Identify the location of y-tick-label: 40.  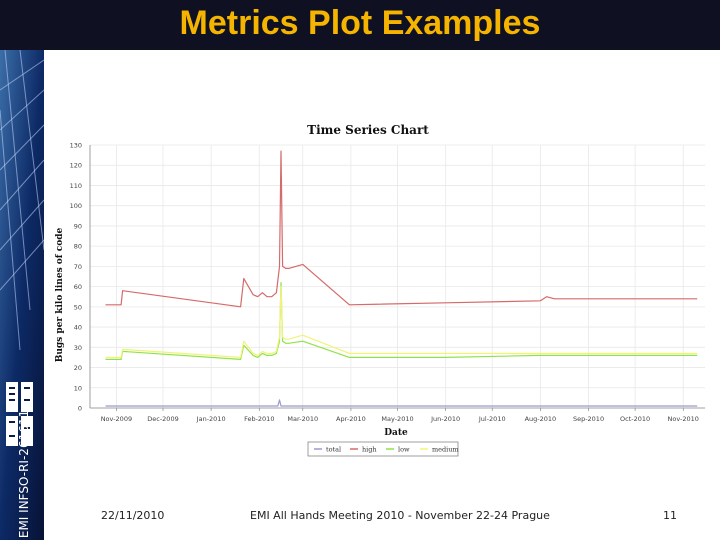
(78, 328).